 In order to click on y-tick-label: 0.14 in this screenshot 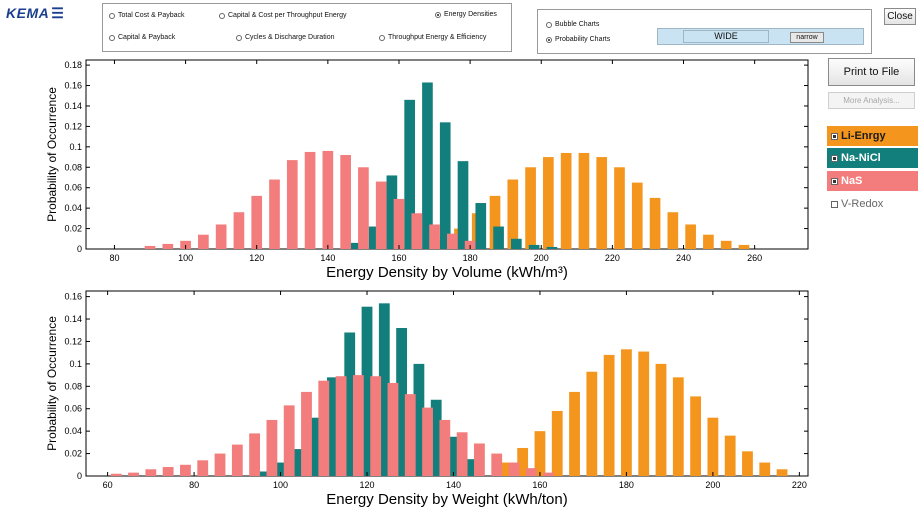, I will do `click(73, 106)`.